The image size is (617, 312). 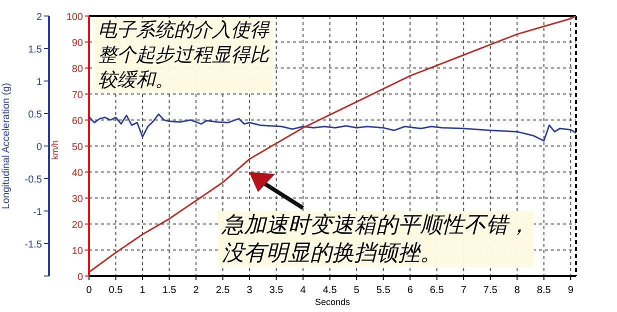 What do you see at coordinates (55, 150) in the screenshot?
I see `y2-axis-title: km/h` at bounding box center [55, 150].